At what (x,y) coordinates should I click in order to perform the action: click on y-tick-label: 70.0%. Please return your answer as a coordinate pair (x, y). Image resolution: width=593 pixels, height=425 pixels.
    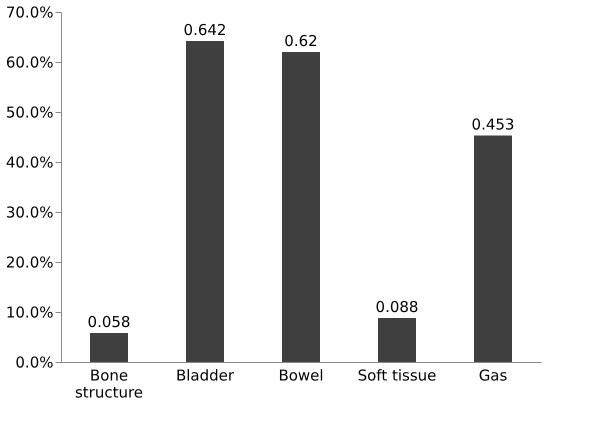
    Looking at the image, I should click on (30, 13).